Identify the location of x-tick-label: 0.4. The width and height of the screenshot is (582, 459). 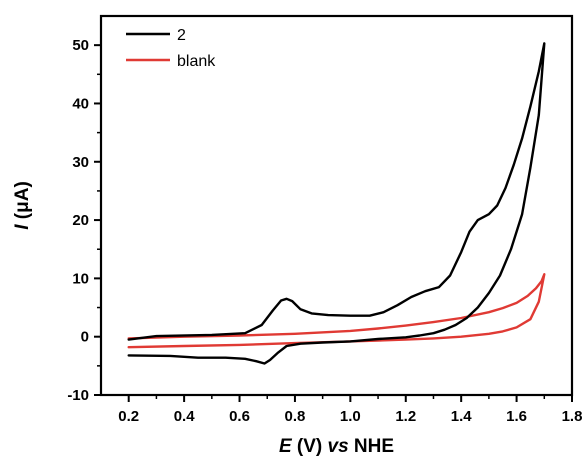
(185, 416).